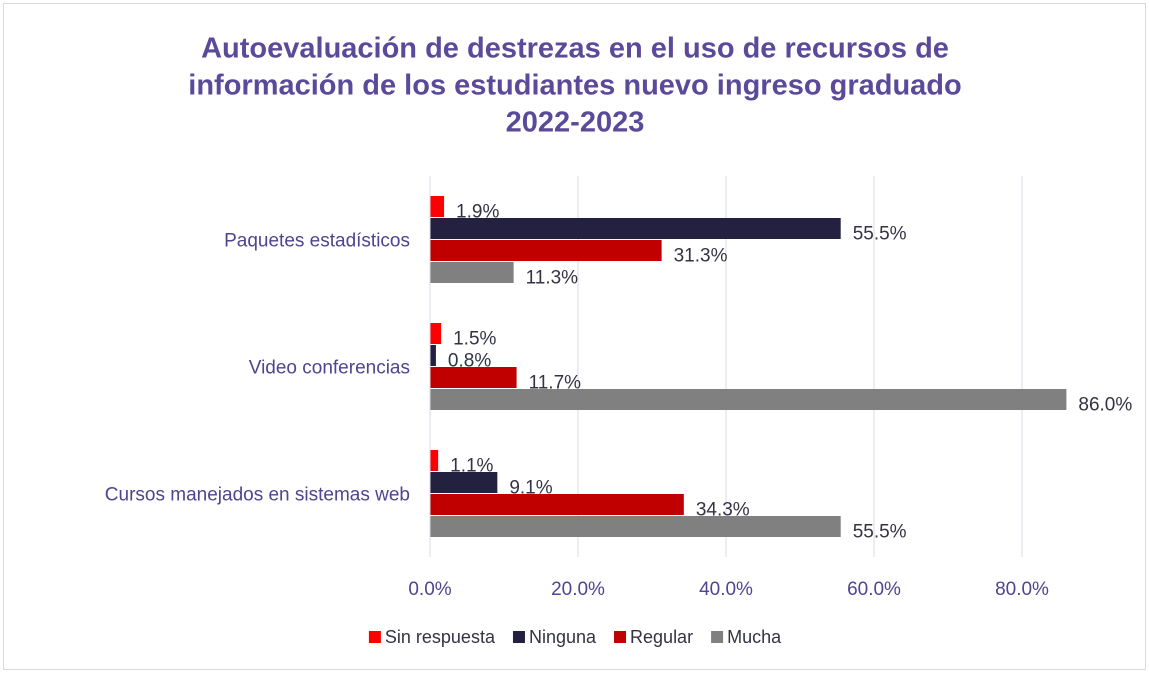  What do you see at coordinates (1105, 405) in the screenshot?
I see `data-label: 86.0%` at bounding box center [1105, 405].